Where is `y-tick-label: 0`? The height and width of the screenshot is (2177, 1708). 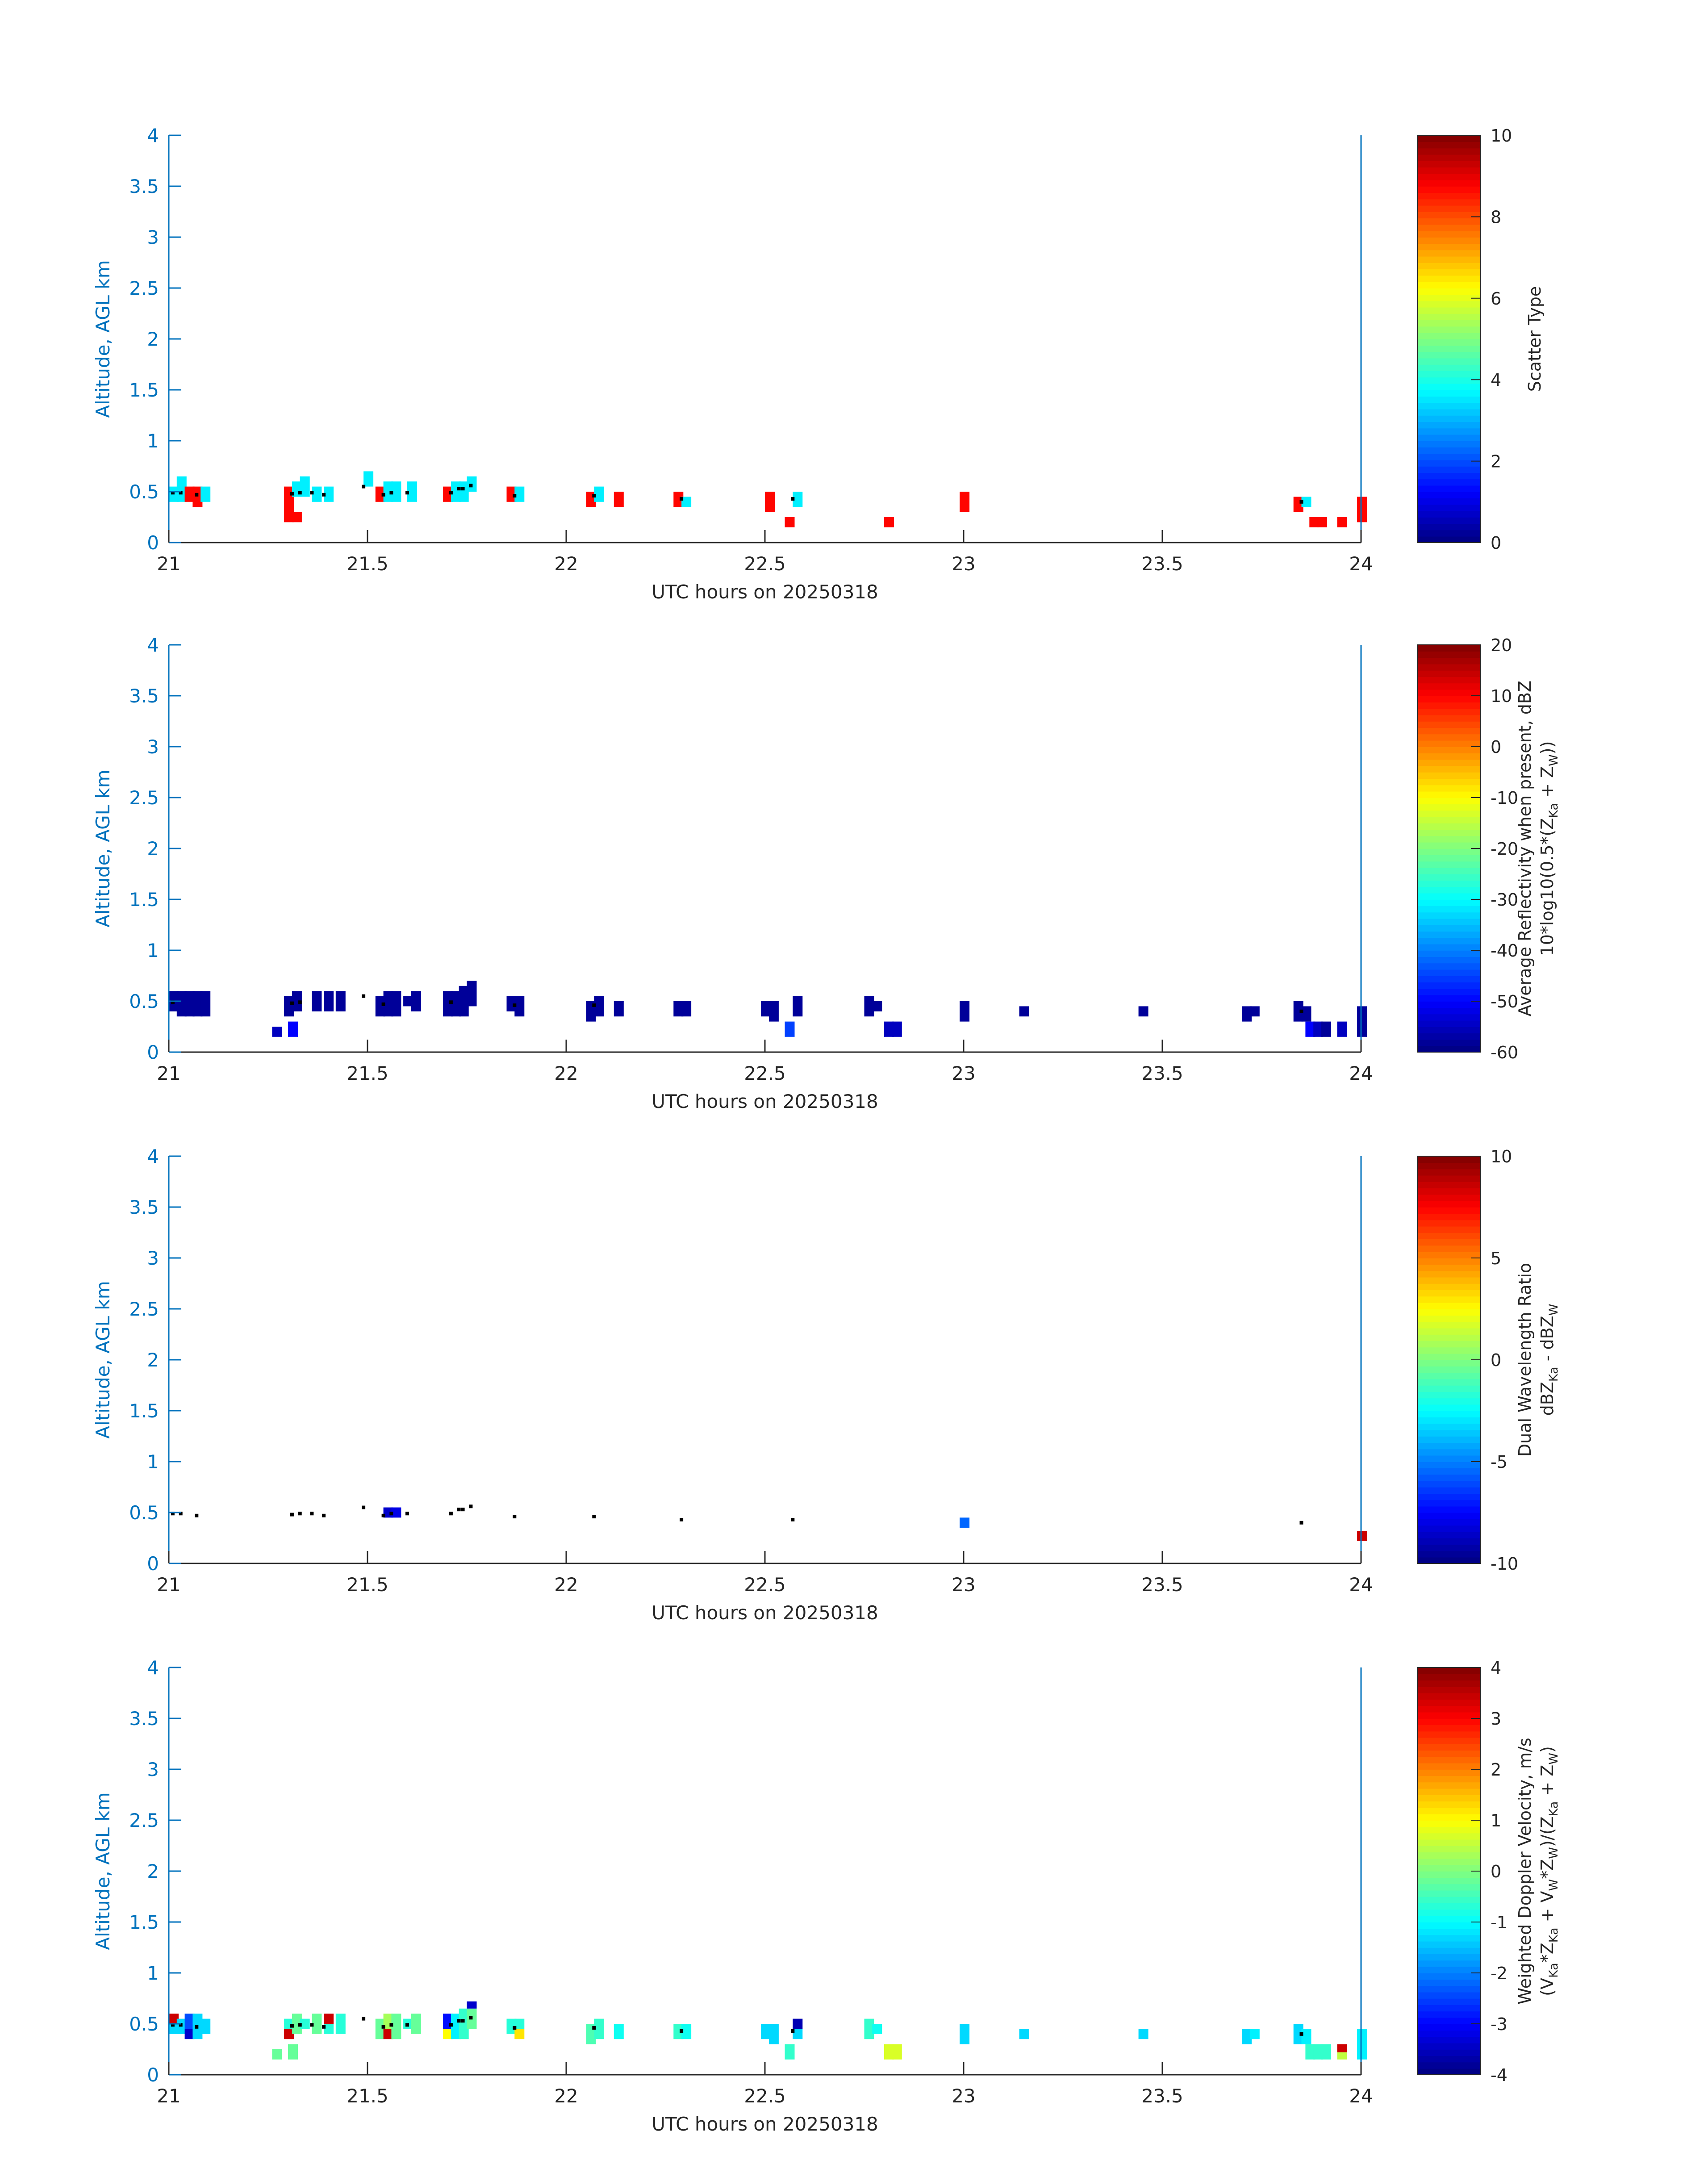
y-tick-label: 0 is located at coordinates (153, 1564).